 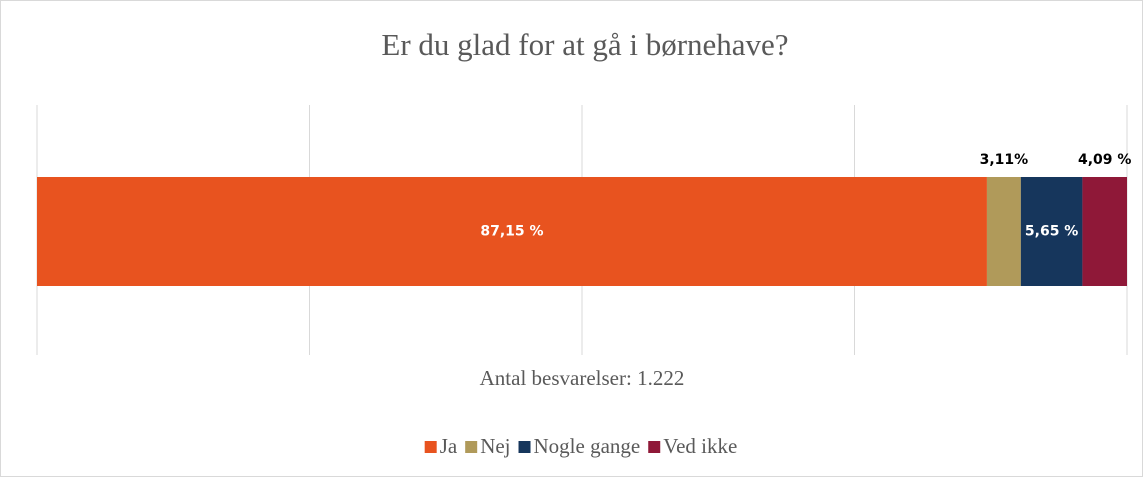 I want to click on data-label: 87,15 %, so click(x=511, y=232).